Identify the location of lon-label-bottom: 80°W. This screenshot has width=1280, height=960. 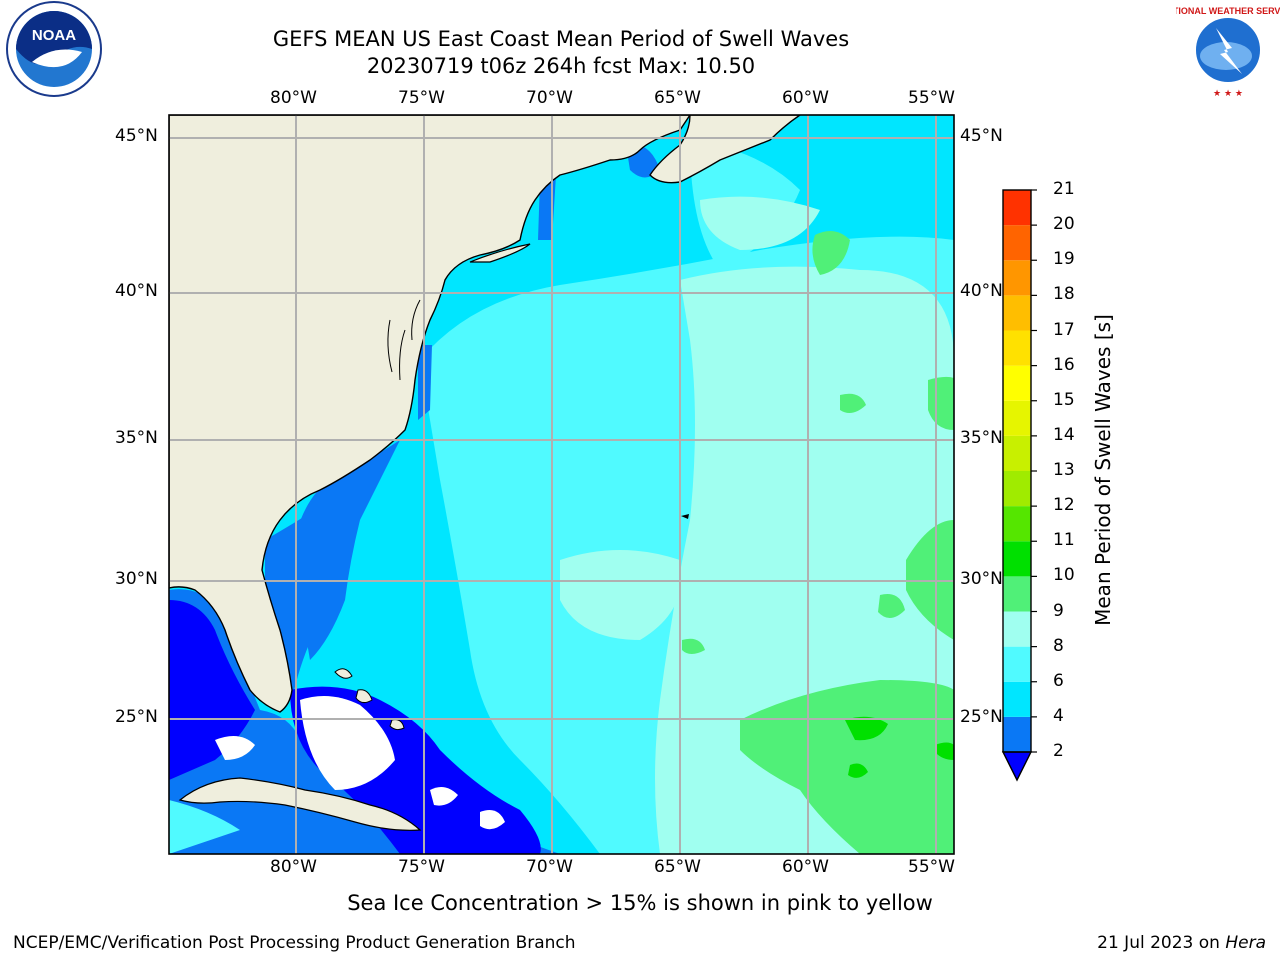
(293, 867).